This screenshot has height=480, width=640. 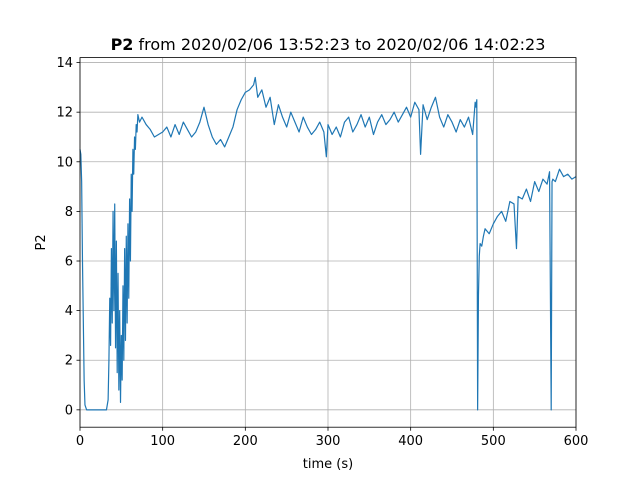 What do you see at coordinates (69, 262) in the screenshot?
I see `y-tick-label: 6` at bounding box center [69, 262].